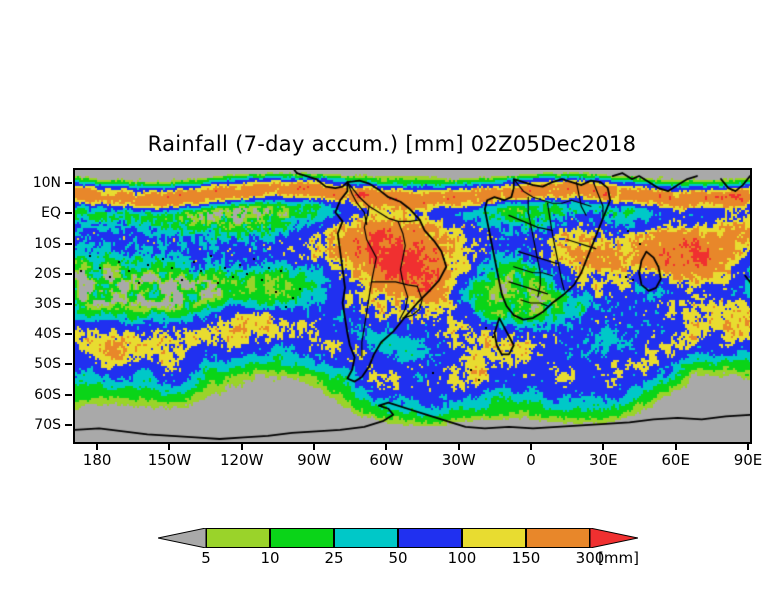  I want to click on colorbar-tick-label: 25, so click(334, 558).